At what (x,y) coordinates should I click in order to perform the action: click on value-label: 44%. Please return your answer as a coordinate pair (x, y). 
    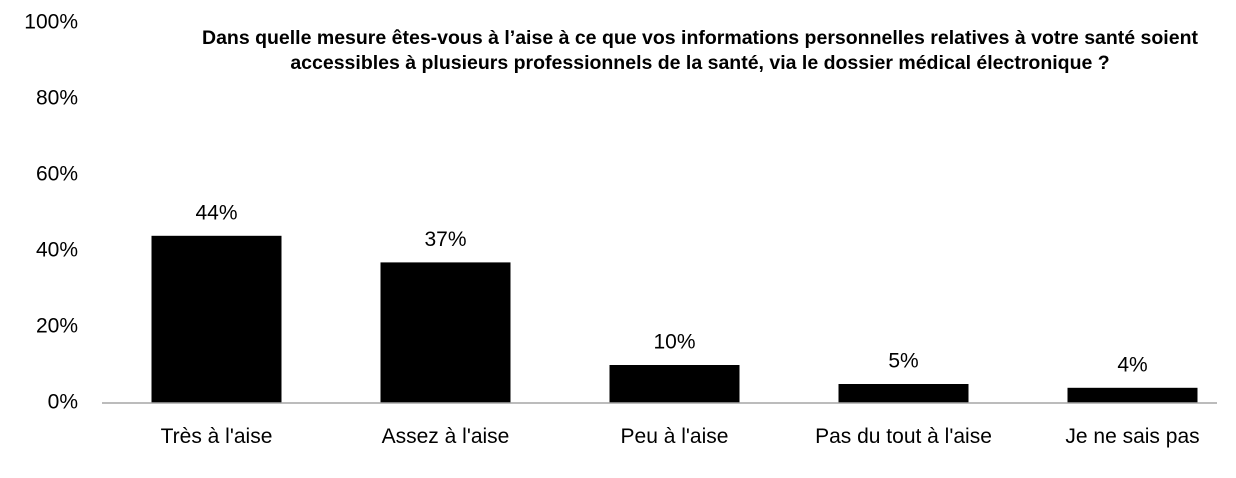
    Looking at the image, I should click on (216, 212).